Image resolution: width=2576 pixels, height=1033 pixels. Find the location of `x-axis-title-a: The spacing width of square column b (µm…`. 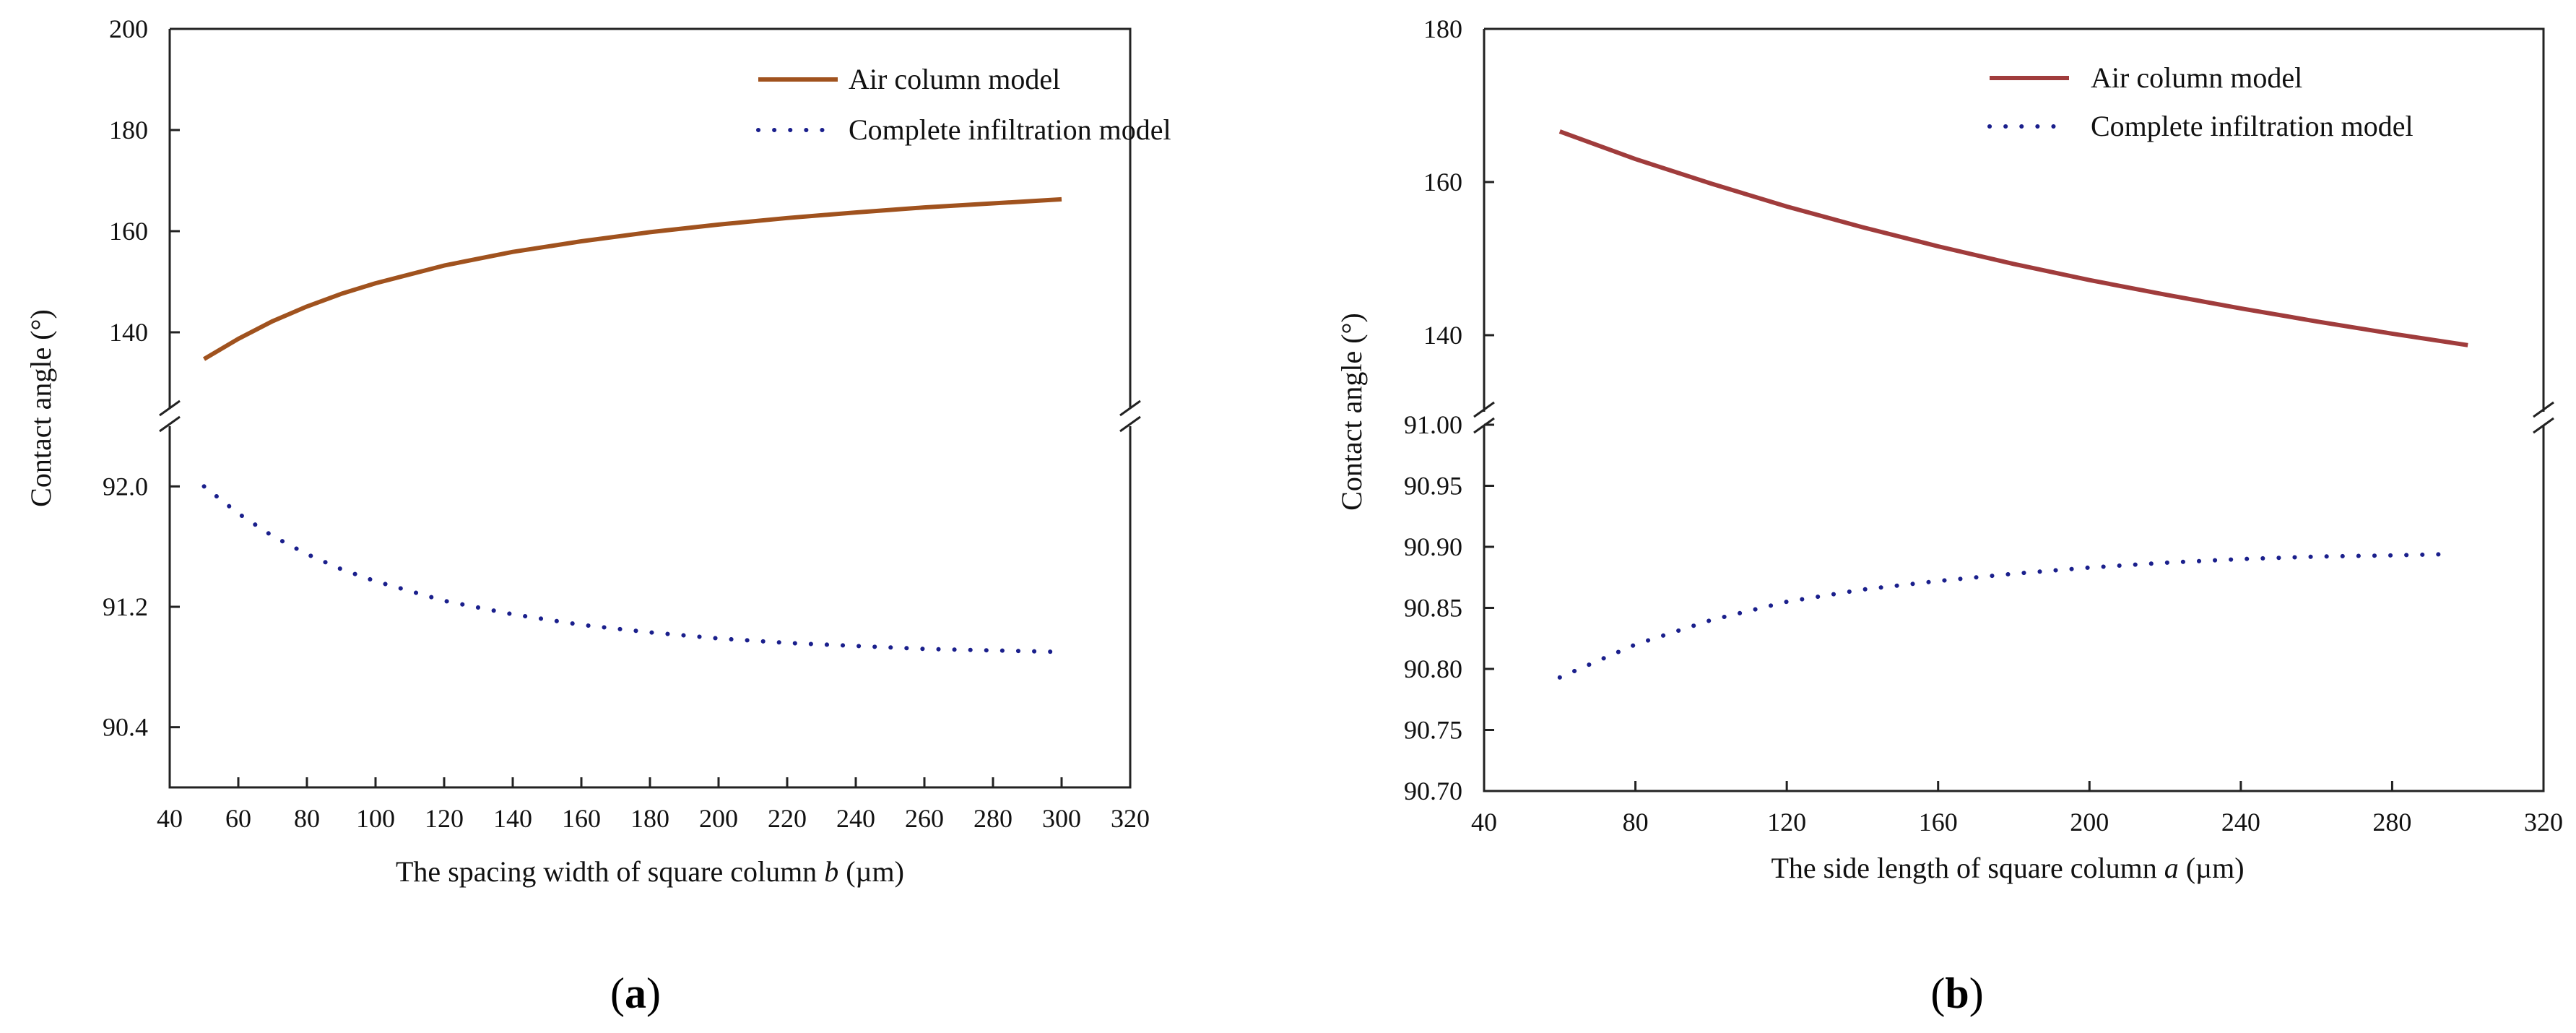

x-axis-title-a: The spacing width of square column b (µm… is located at coordinates (650, 872).